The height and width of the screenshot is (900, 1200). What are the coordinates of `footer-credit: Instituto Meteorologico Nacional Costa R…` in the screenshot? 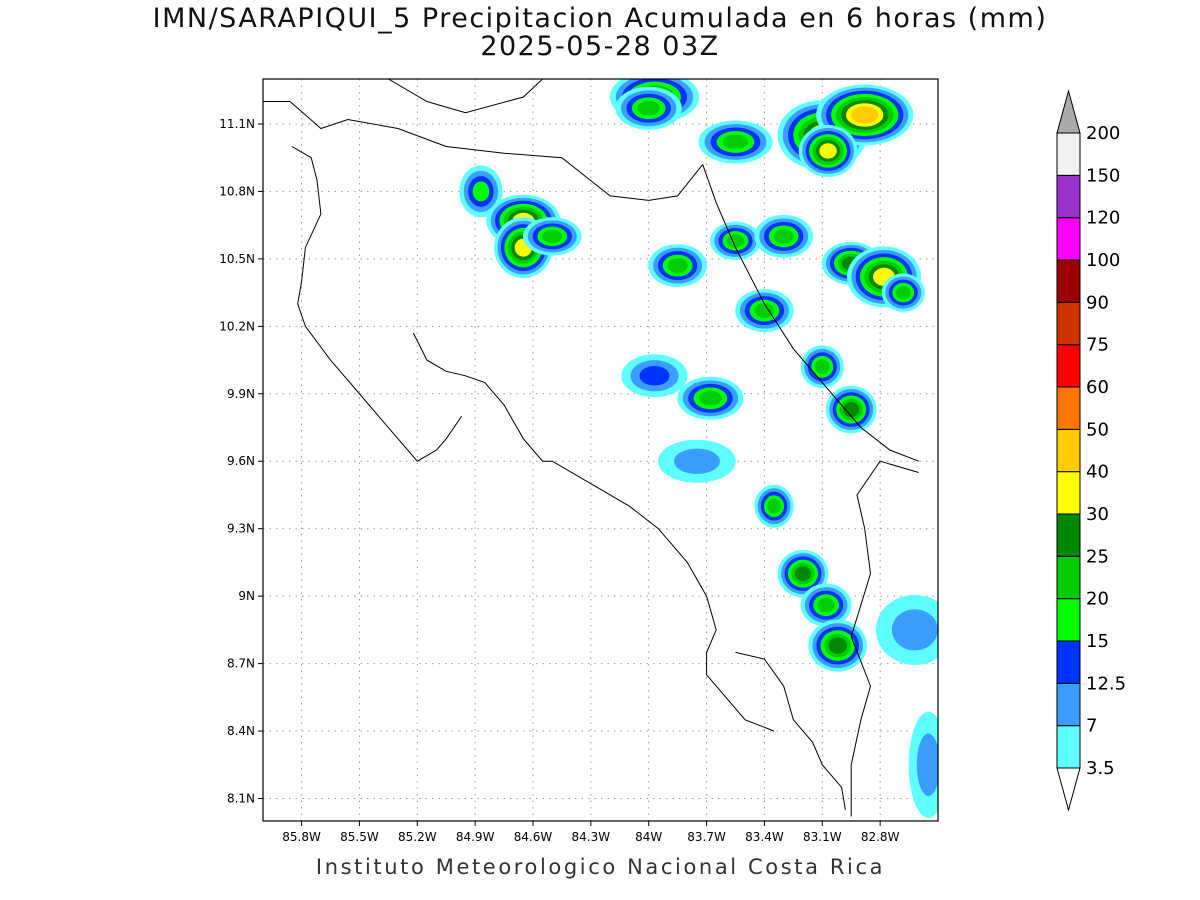 It's located at (600, 867).